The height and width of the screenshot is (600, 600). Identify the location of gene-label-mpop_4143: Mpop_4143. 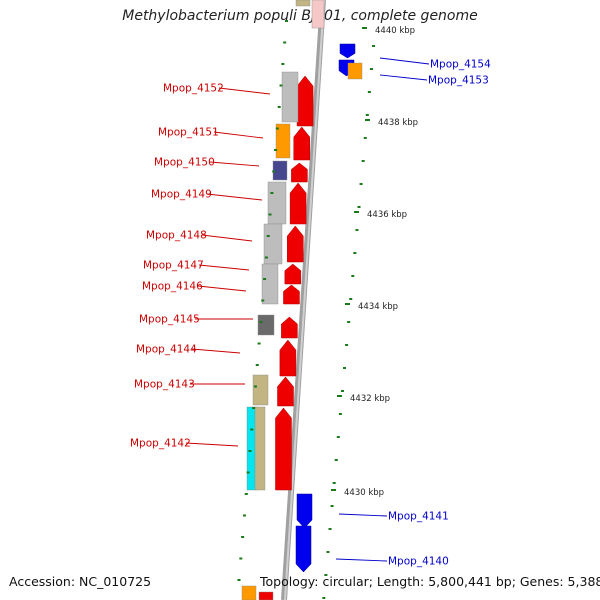
(164, 385).